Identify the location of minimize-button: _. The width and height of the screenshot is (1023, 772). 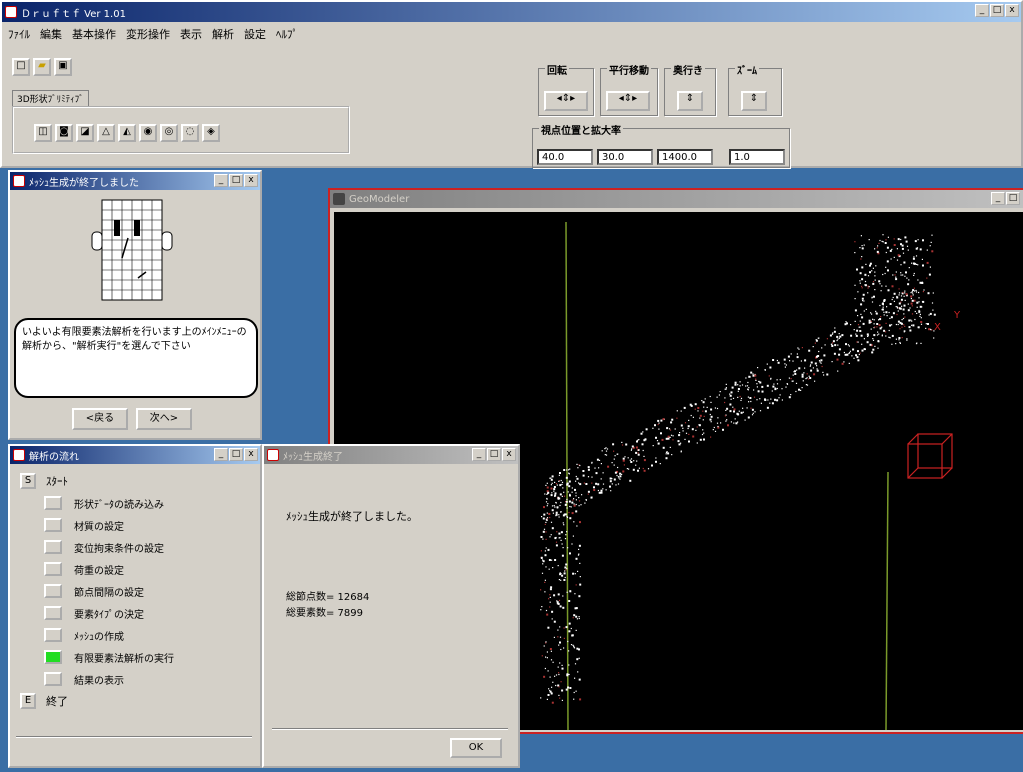
(982, 10).